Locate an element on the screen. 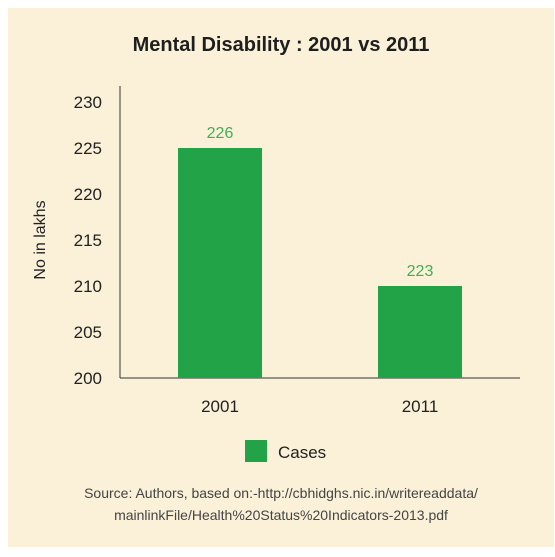 The height and width of the screenshot is (557, 555). y-tick-label: 230 is located at coordinates (88, 102).